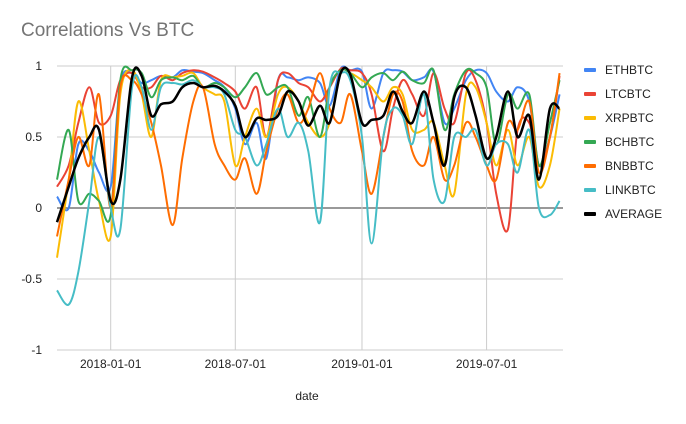  Describe the element at coordinates (31, 208) in the screenshot. I see `y-axis-ticks: 1 0.5 0 -0.5 -1` at that location.